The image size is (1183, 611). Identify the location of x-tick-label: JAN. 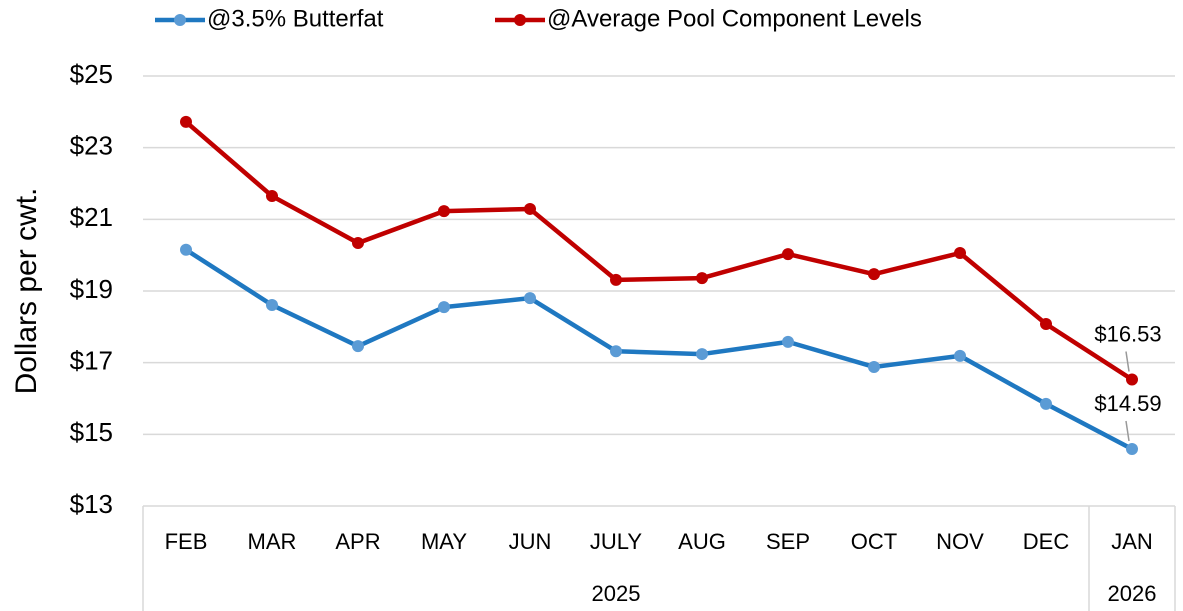
(1132, 541).